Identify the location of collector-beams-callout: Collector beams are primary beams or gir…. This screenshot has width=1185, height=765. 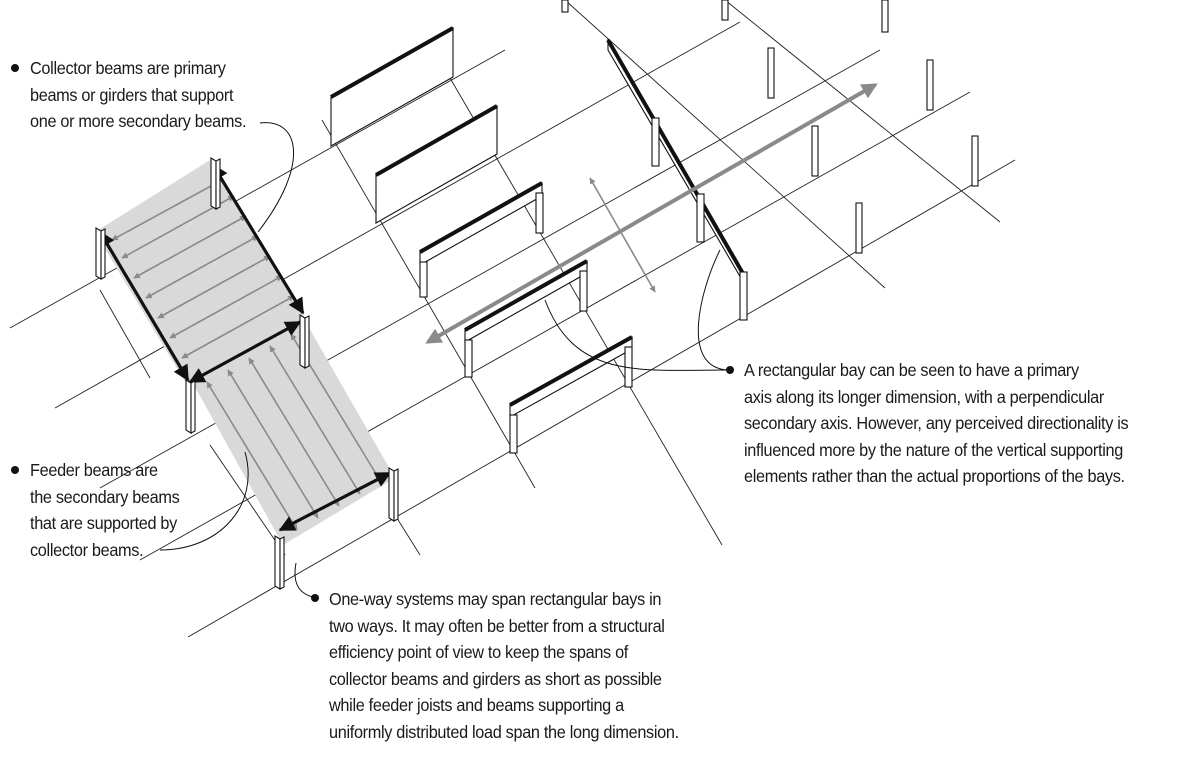
(138, 95).